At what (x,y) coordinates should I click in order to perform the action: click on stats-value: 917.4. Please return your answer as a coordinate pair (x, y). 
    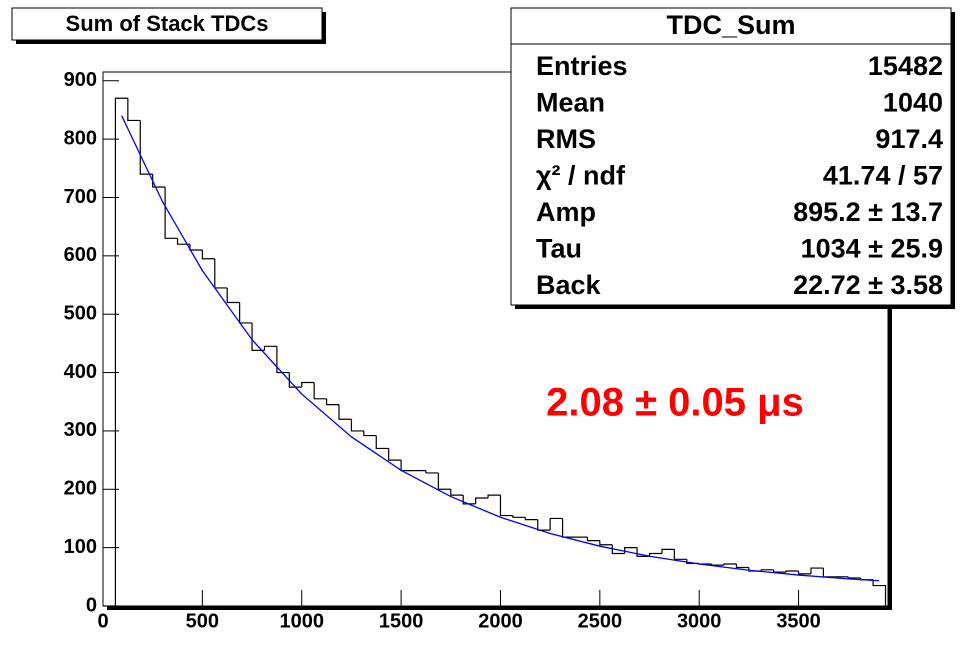
    Looking at the image, I should click on (909, 139).